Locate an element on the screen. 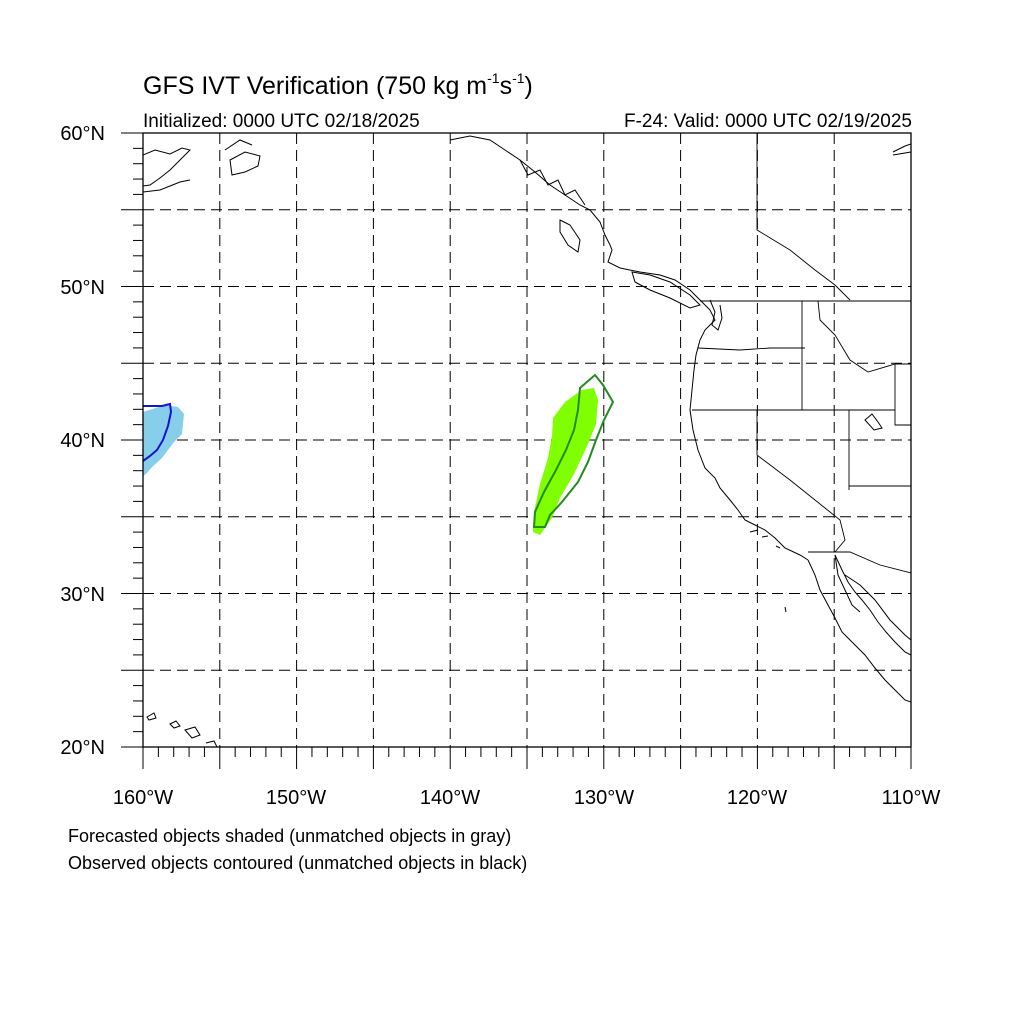  queen-charlotte is located at coordinates (570, 236).